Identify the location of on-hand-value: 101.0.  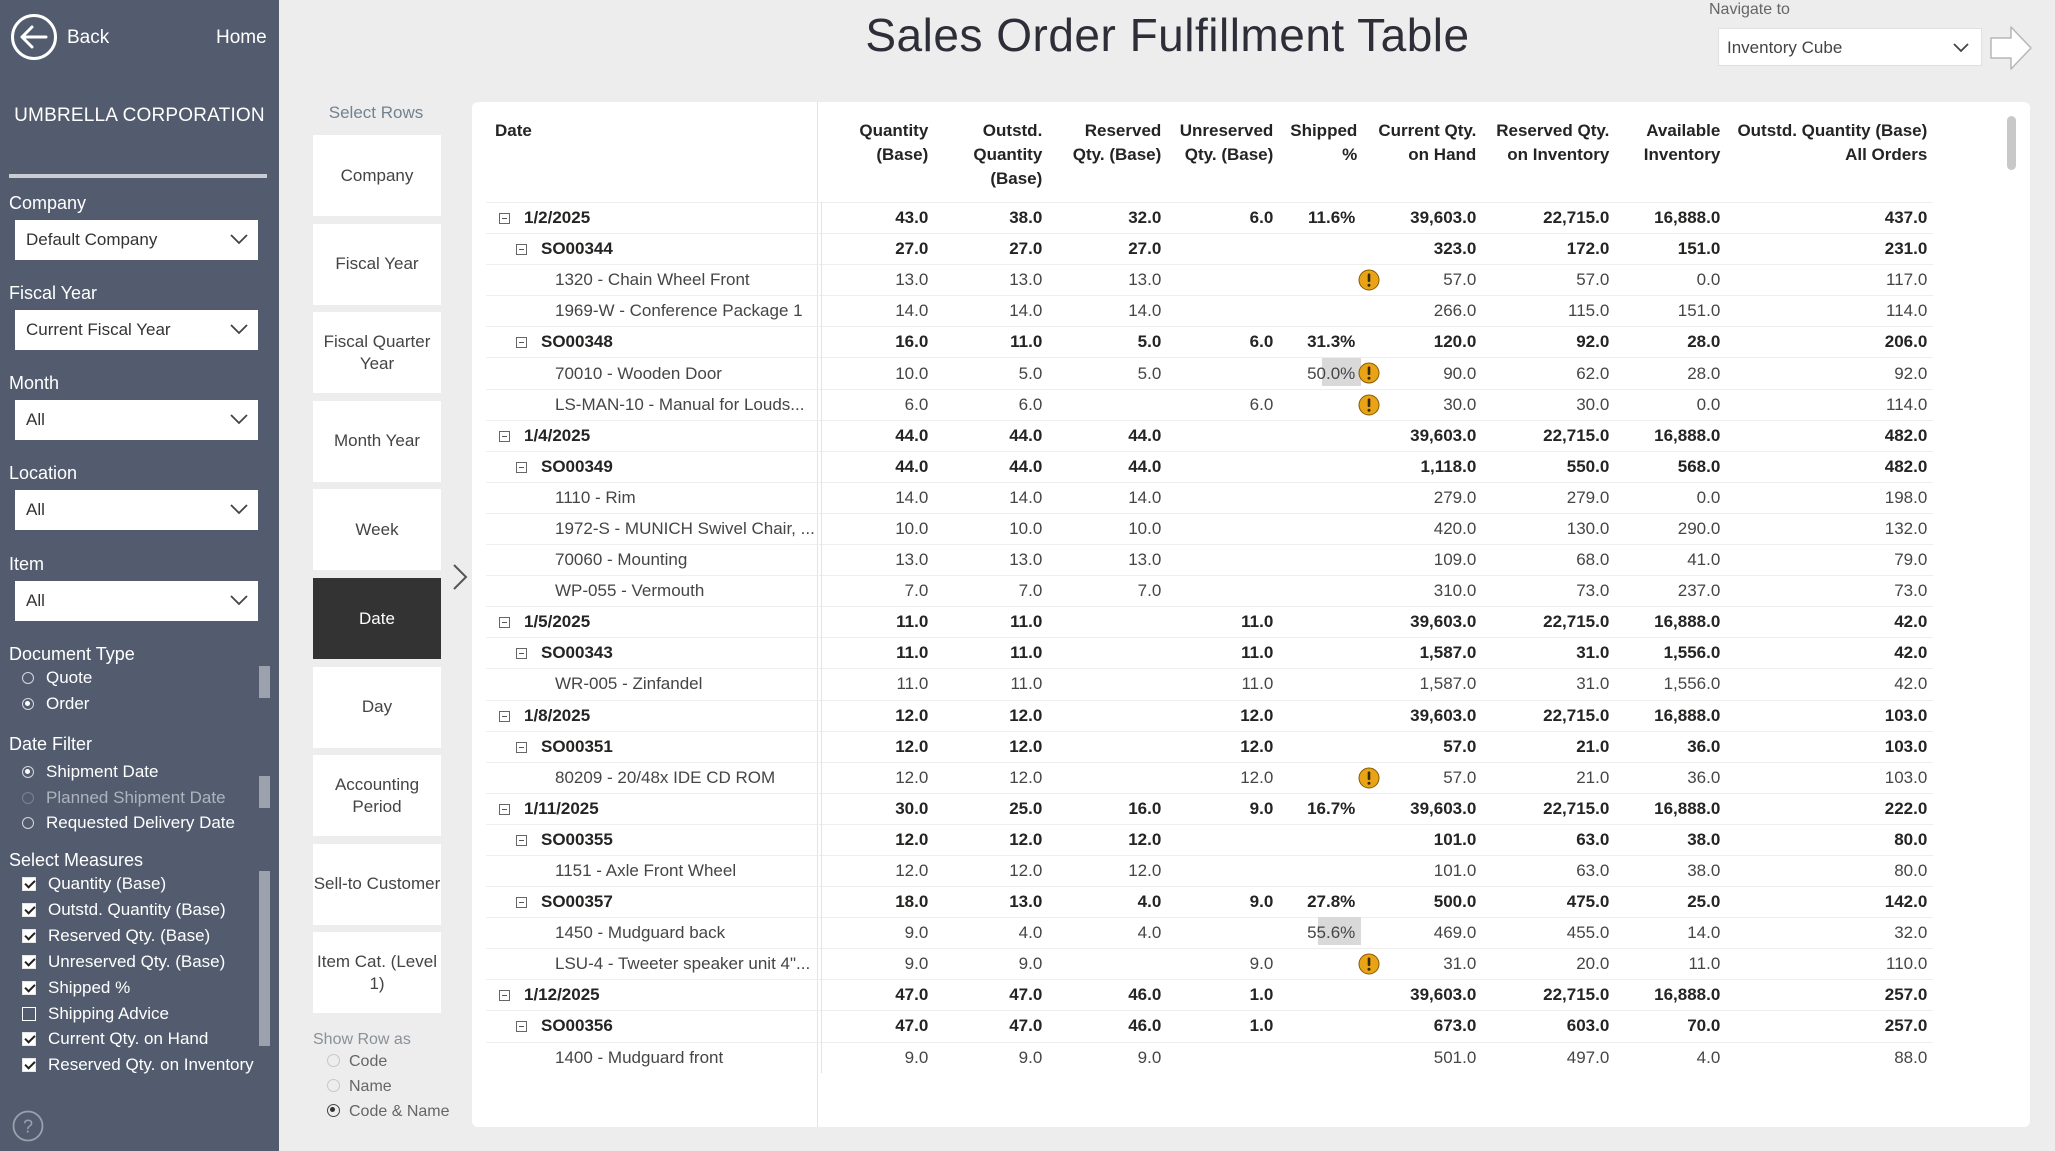
(1455, 839).